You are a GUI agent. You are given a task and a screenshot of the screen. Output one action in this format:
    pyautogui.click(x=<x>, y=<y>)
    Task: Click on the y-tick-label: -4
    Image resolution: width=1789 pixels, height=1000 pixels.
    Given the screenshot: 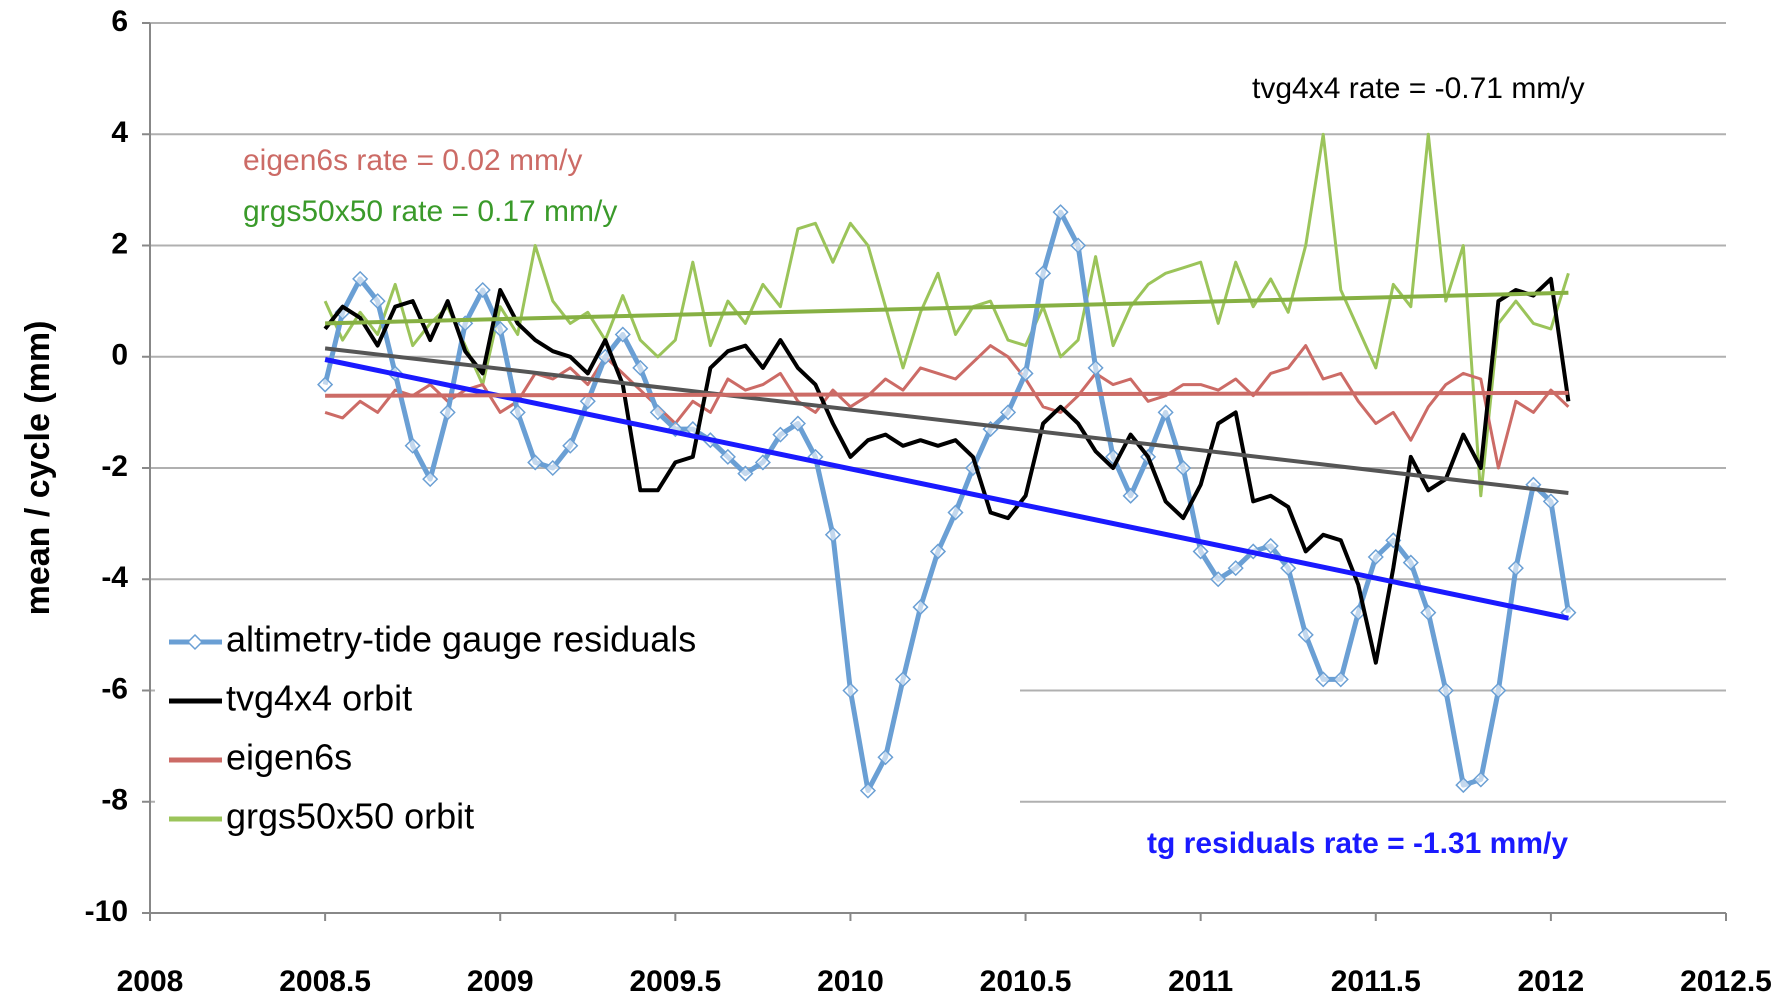 What is the action you would take?
    pyautogui.click(x=114, y=577)
    